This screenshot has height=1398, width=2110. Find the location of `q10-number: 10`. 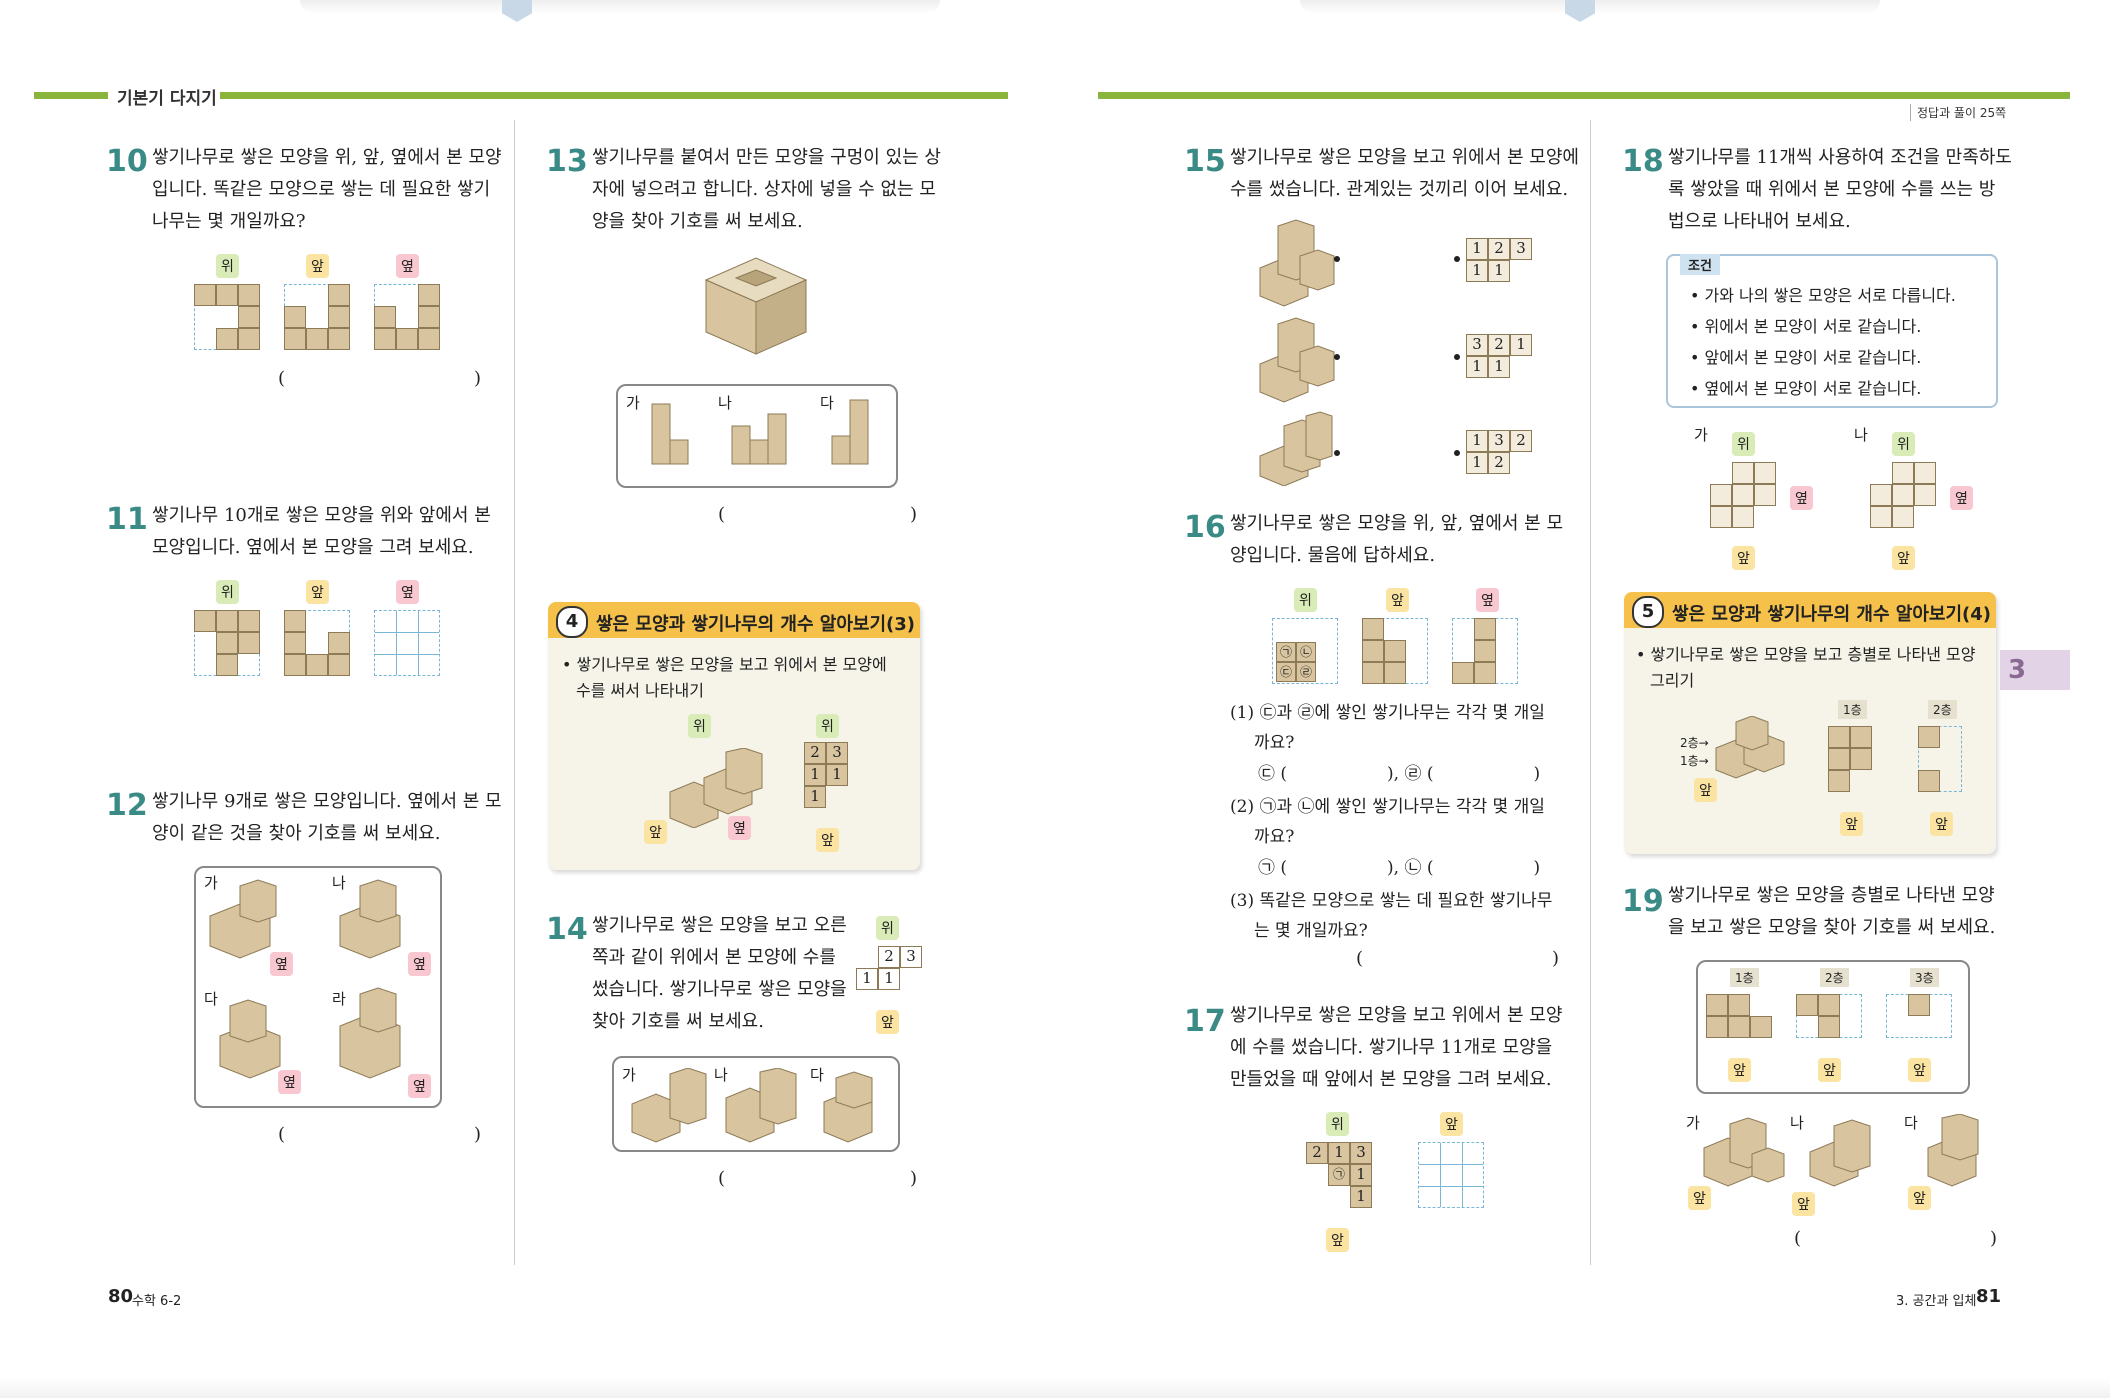

q10-number: 10 is located at coordinates (127, 161).